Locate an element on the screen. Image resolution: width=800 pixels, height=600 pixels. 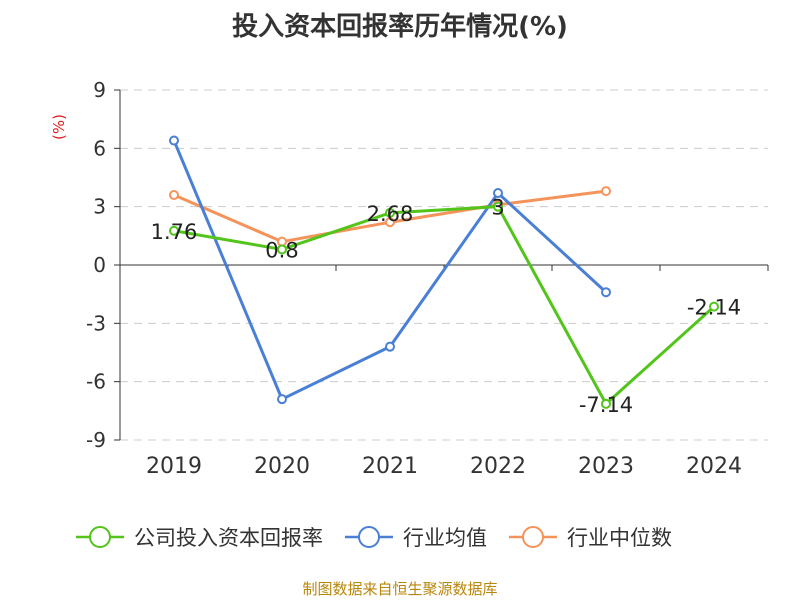
y-tick-label: 3 is located at coordinates (99, 207).